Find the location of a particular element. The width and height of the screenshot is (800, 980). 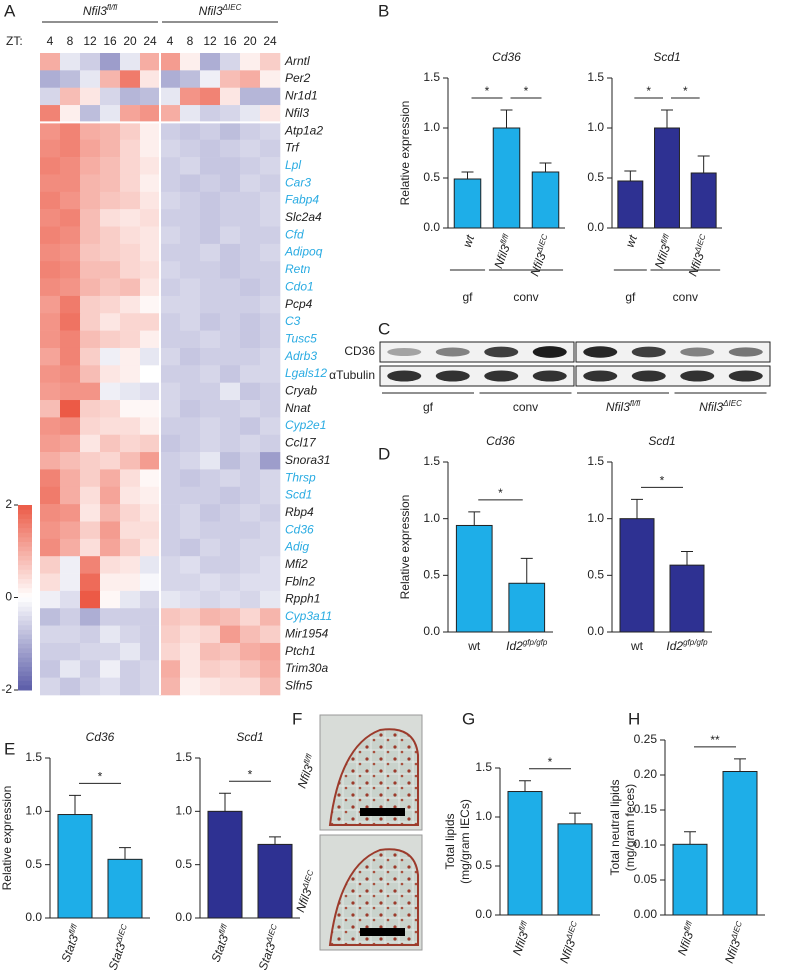

x-tick-label: Nfil3fl/fl is located at coordinates (686, 939).